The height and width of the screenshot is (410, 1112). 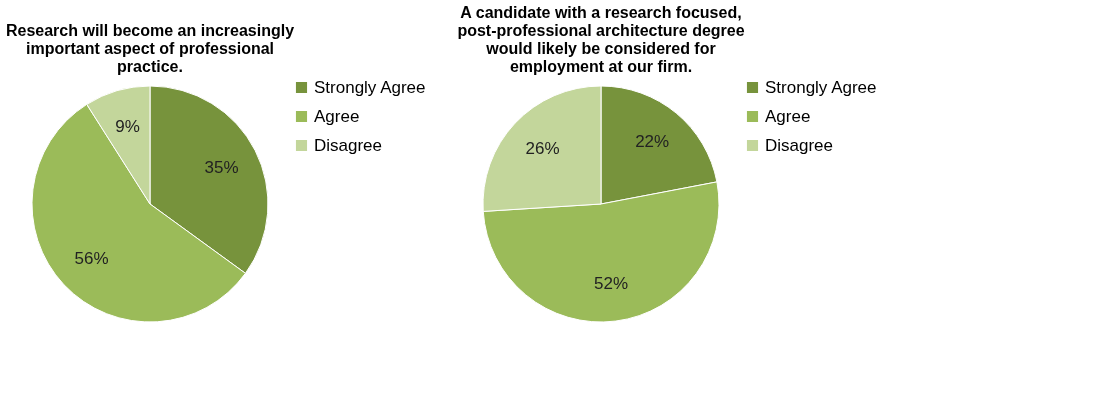 What do you see at coordinates (652, 142) in the screenshot?
I see `data-label: 22%` at bounding box center [652, 142].